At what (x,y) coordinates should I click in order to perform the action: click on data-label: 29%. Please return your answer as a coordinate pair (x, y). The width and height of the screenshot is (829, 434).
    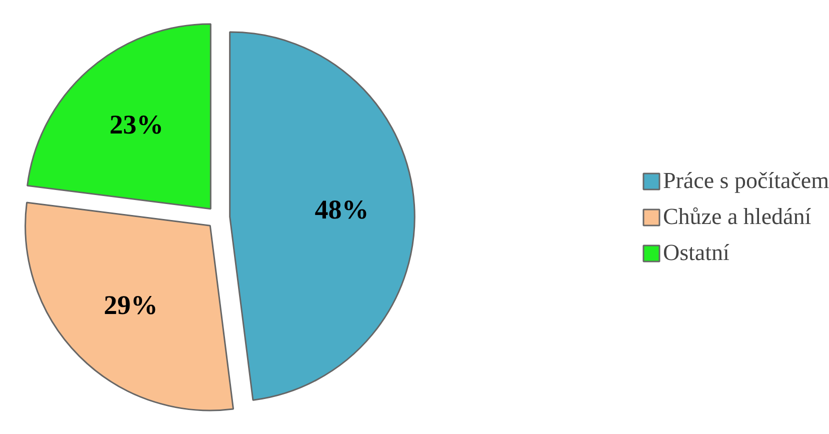
    Looking at the image, I should click on (131, 305).